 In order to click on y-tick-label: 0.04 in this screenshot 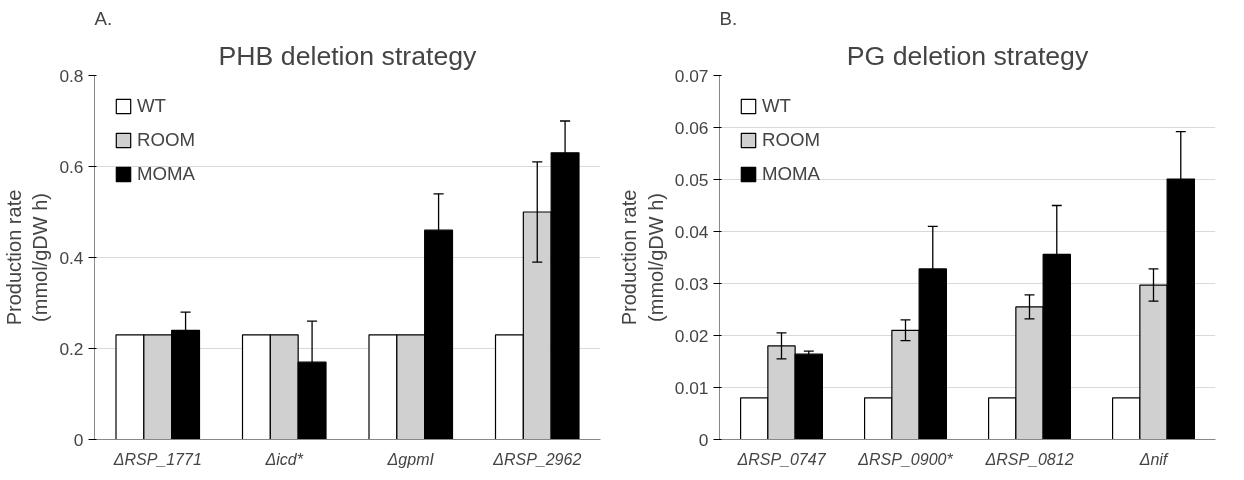, I will do `click(691, 231)`.